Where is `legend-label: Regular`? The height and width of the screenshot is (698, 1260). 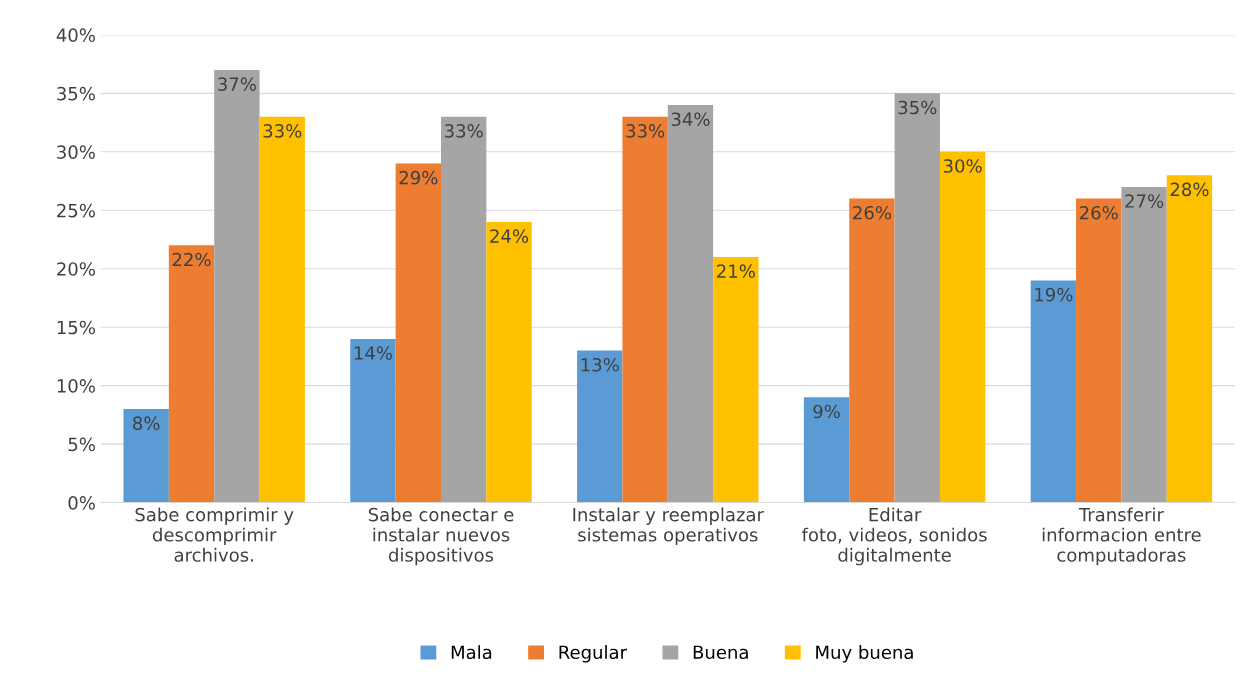
legend-label: Regular is located at coordinates (593, 654).